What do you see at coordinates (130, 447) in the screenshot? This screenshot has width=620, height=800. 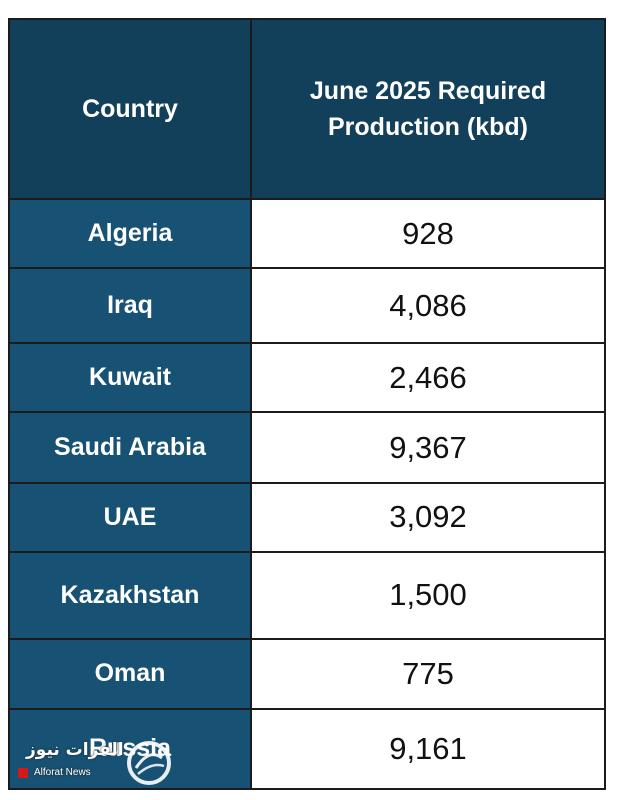 I see `country-cell: Saudi Arabia` at bounding box center [130, 447].